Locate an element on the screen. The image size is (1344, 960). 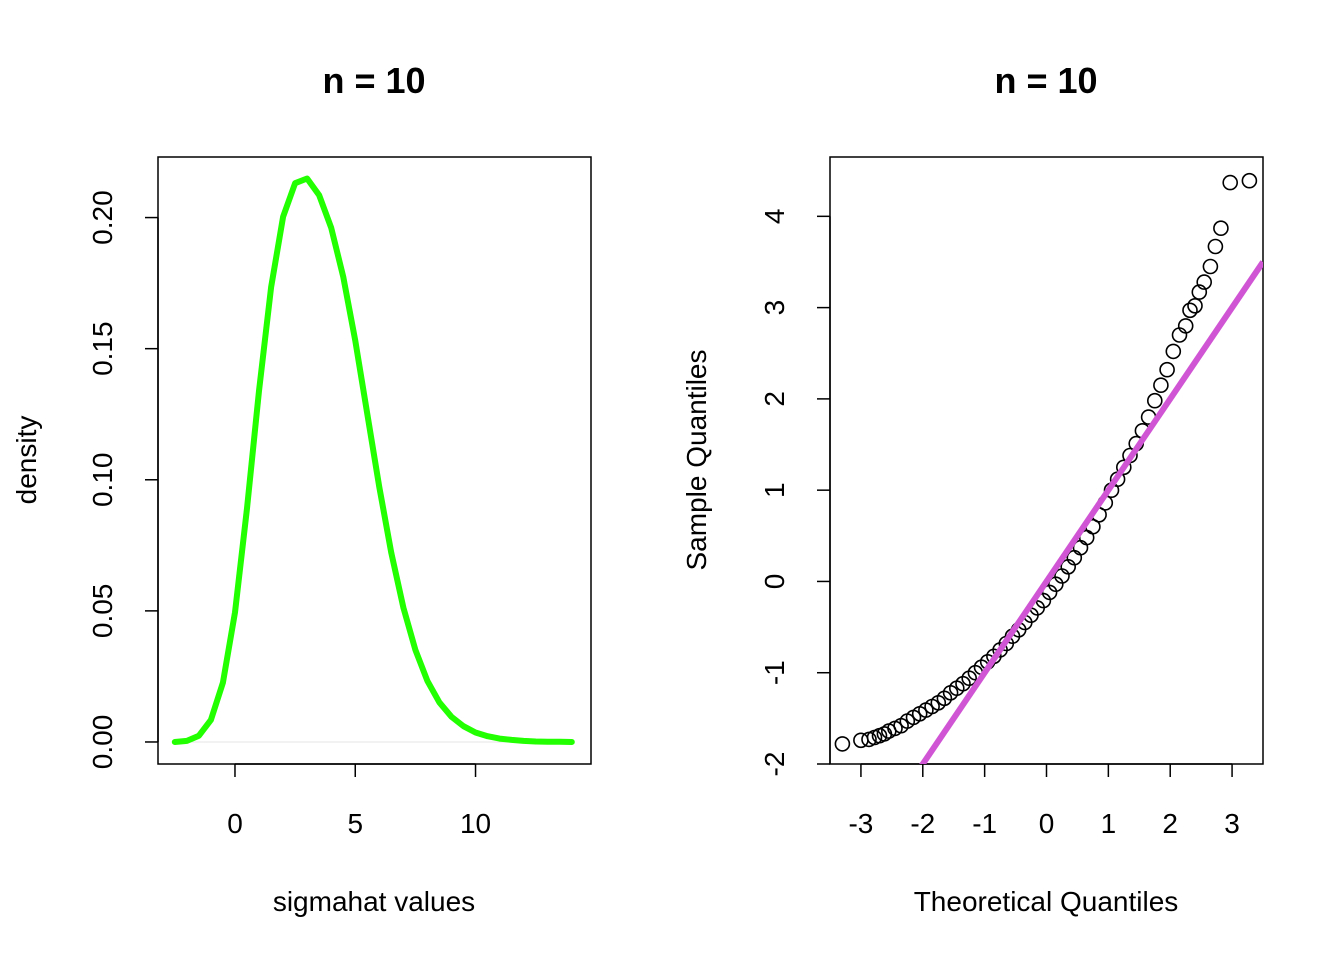
density-plot-title: n = 10 is located at coordinates (373, 80).